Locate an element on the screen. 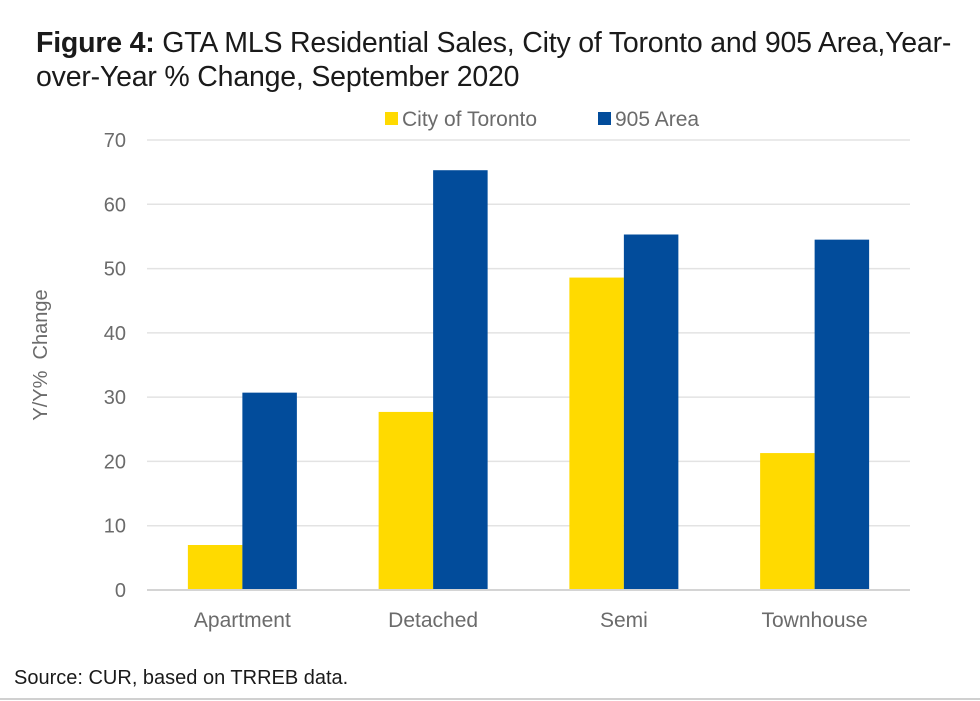 Image resolution: width=980 pixels, height=701 pixels. y-tick-label: 70 is located at coordinates (115, 141).